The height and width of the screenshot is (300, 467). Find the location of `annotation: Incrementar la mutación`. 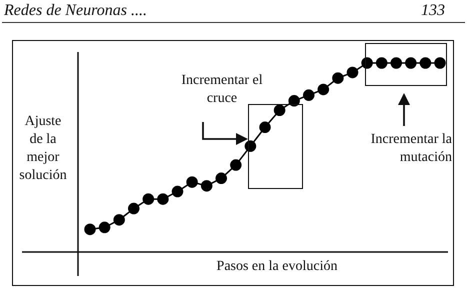

annotation: Incrementar la mutación is located at coordinates (411, 149).